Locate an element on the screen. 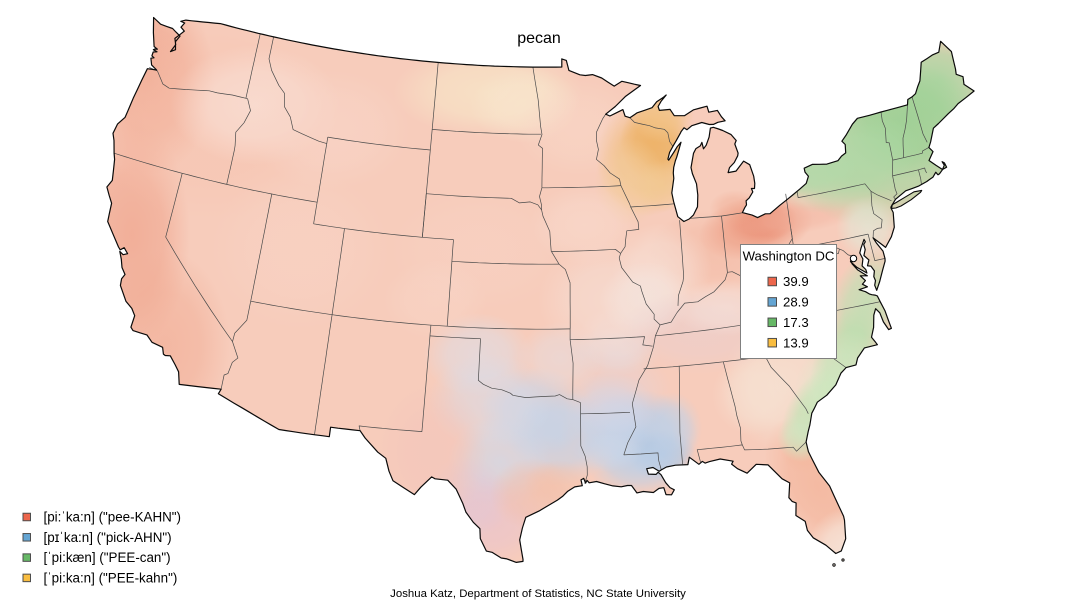 This screenshot has width=1079, height=600. svg-text: [ˈpi:ka:n] ("PEE-kahn") is located at coordinates (111, 578).